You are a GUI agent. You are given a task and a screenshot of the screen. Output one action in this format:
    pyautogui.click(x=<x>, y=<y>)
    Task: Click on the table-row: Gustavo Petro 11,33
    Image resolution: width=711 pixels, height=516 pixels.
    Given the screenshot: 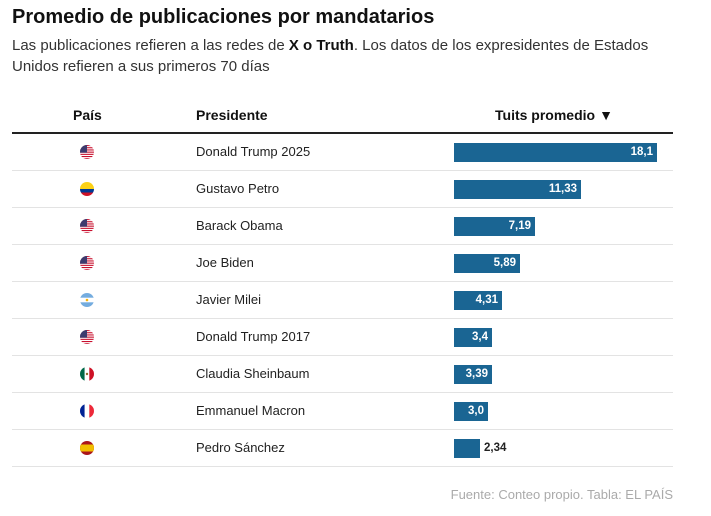 What is the action you would take?
    pyautogui.click(x=342, y=189)
    